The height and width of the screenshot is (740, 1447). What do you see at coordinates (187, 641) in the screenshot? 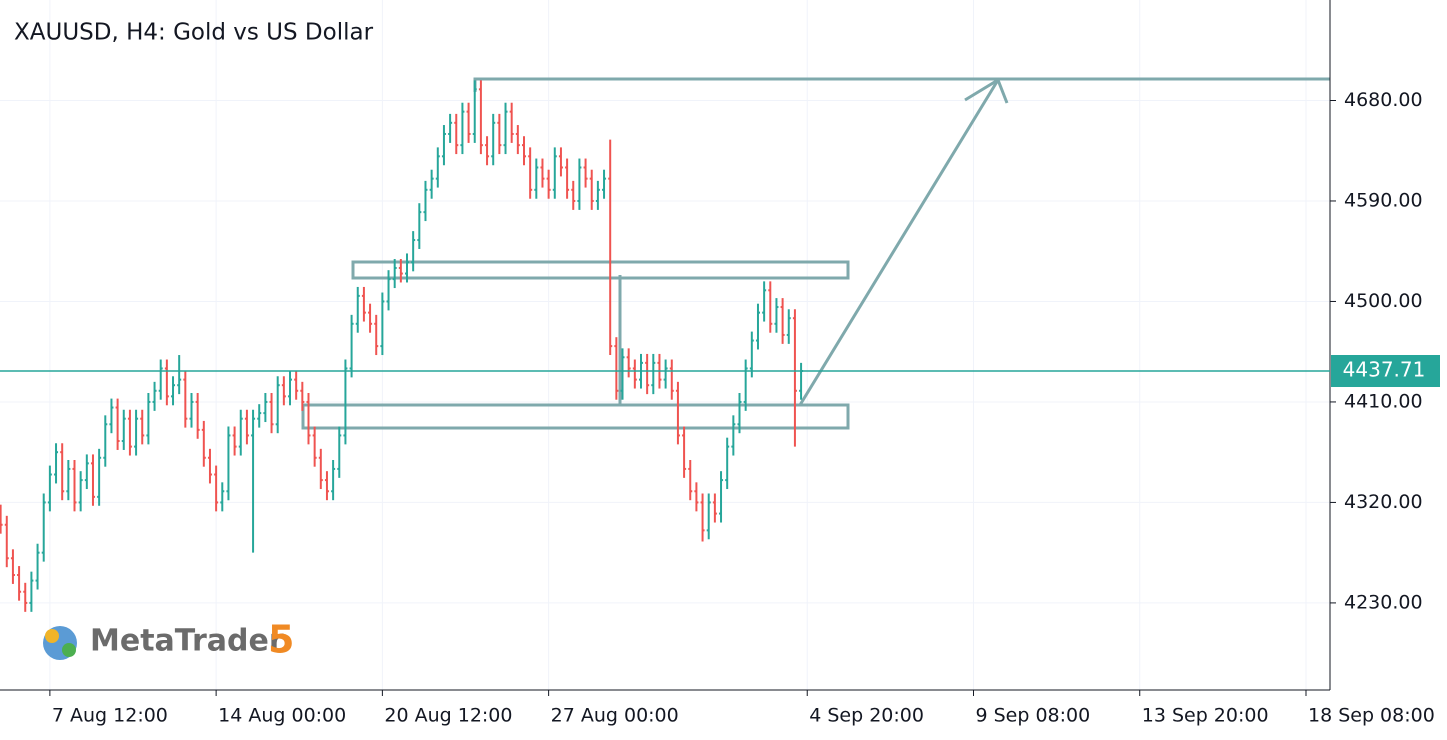
I see `logo-name: MetaTrader` at bounding box center [187, 641].